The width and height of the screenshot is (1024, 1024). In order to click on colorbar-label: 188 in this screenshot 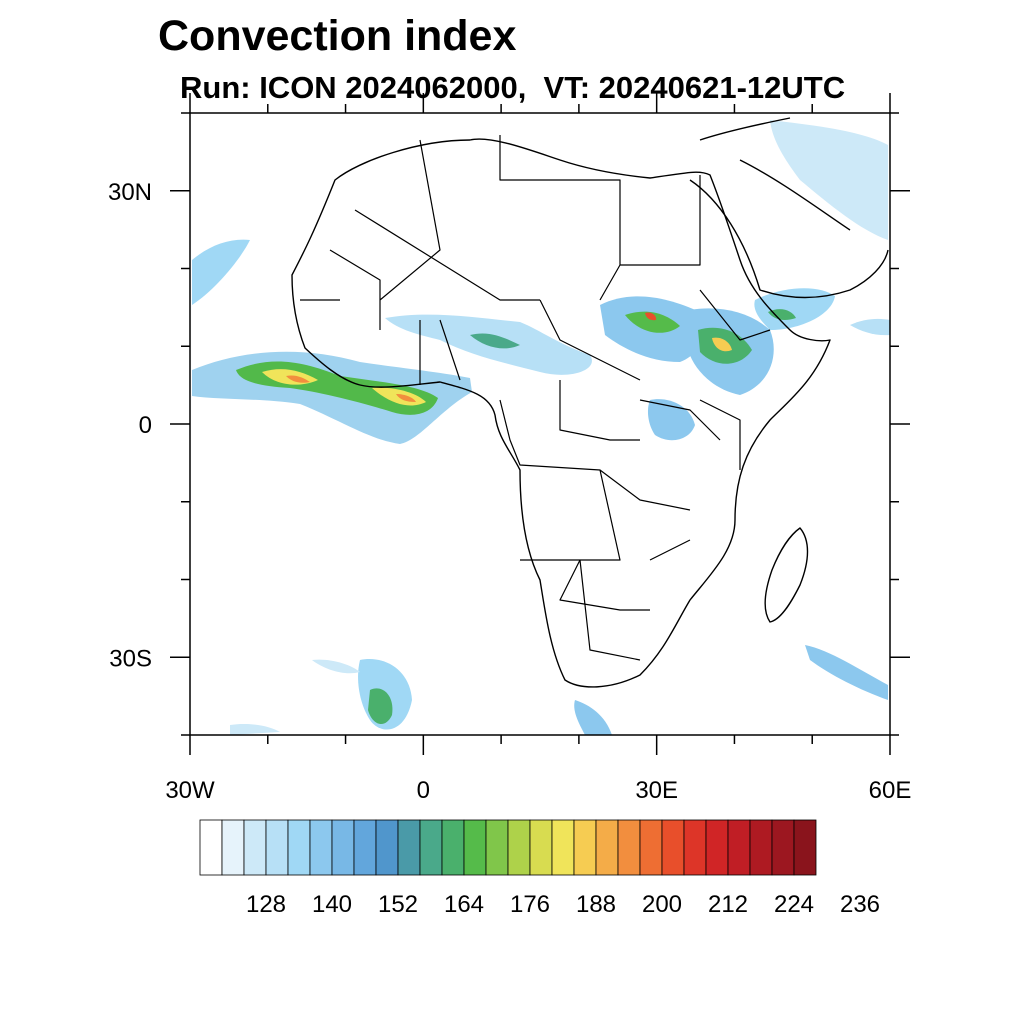, I will do `click(596, 904)`.